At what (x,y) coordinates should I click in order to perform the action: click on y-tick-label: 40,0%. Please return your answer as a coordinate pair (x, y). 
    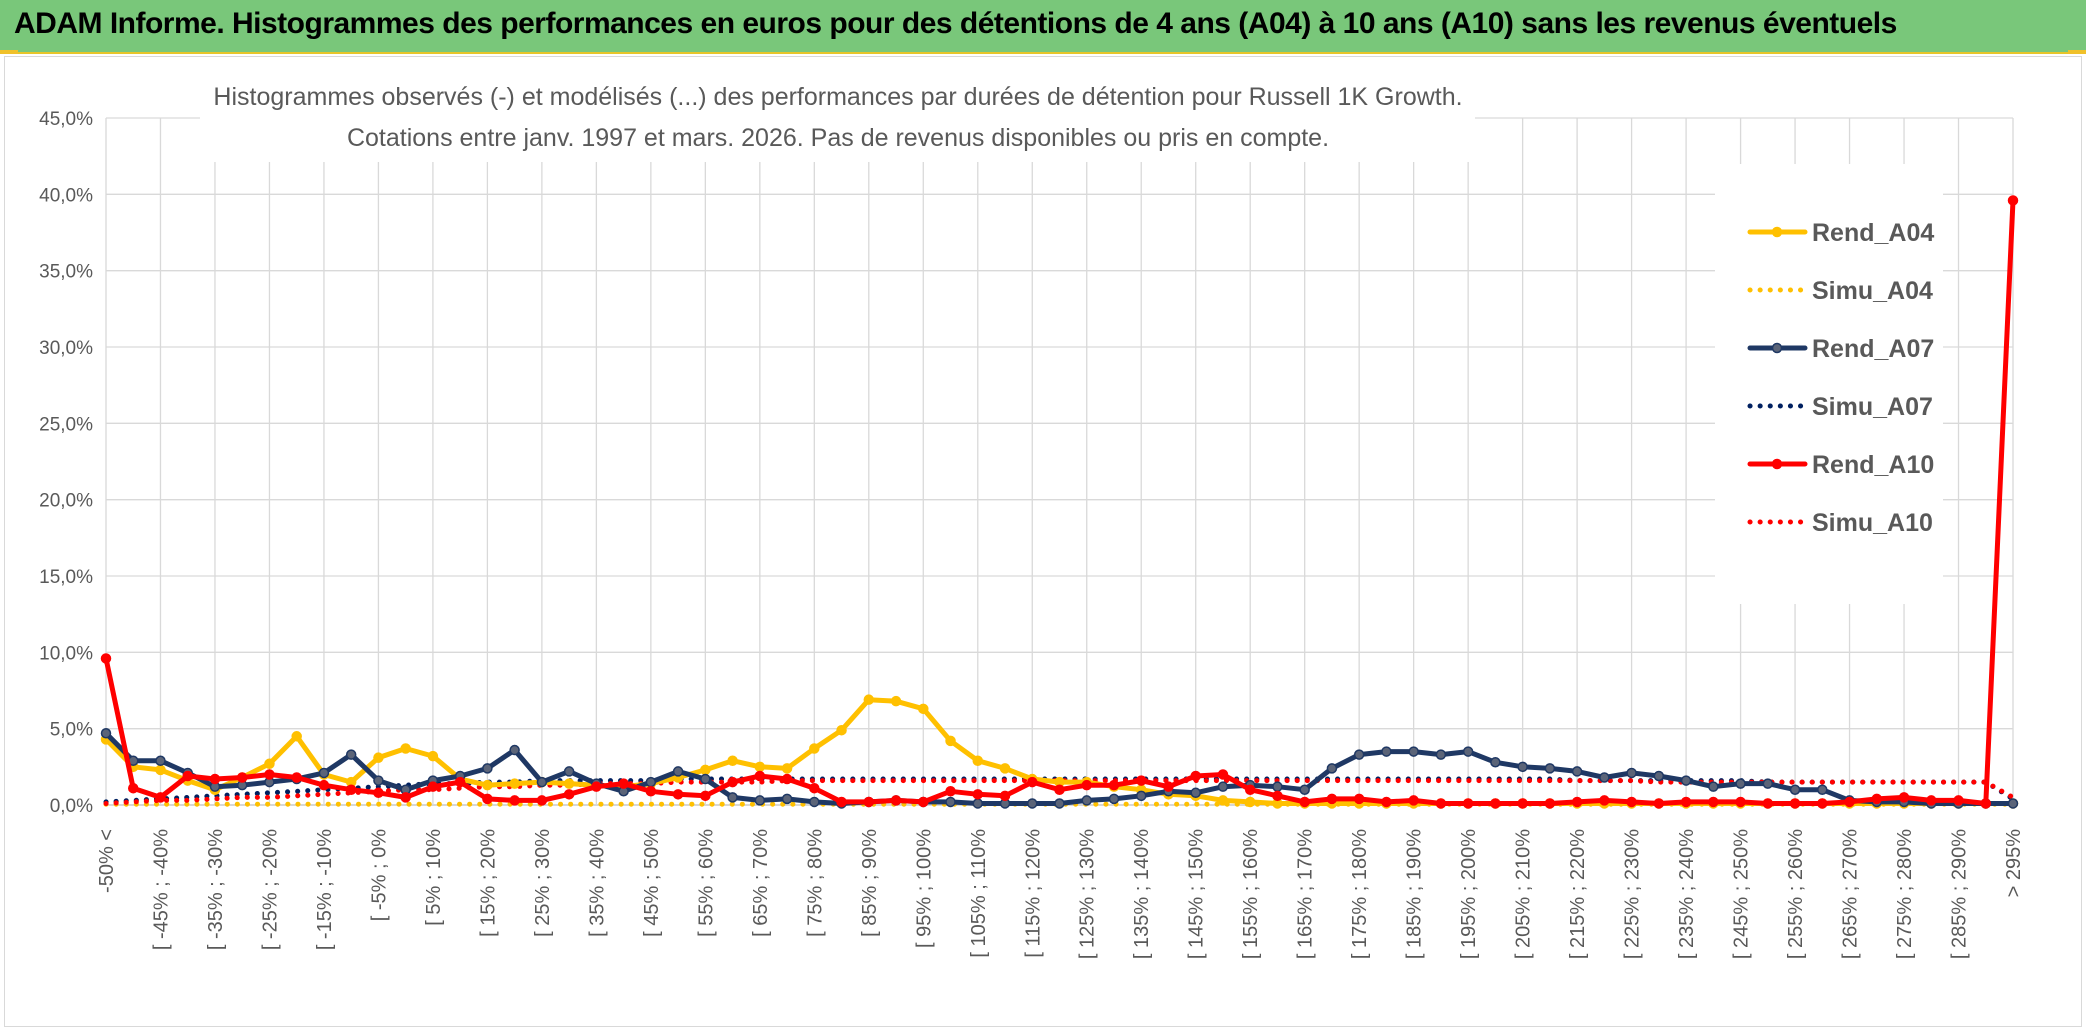
    Looking at the image, I should click on (66, 195).